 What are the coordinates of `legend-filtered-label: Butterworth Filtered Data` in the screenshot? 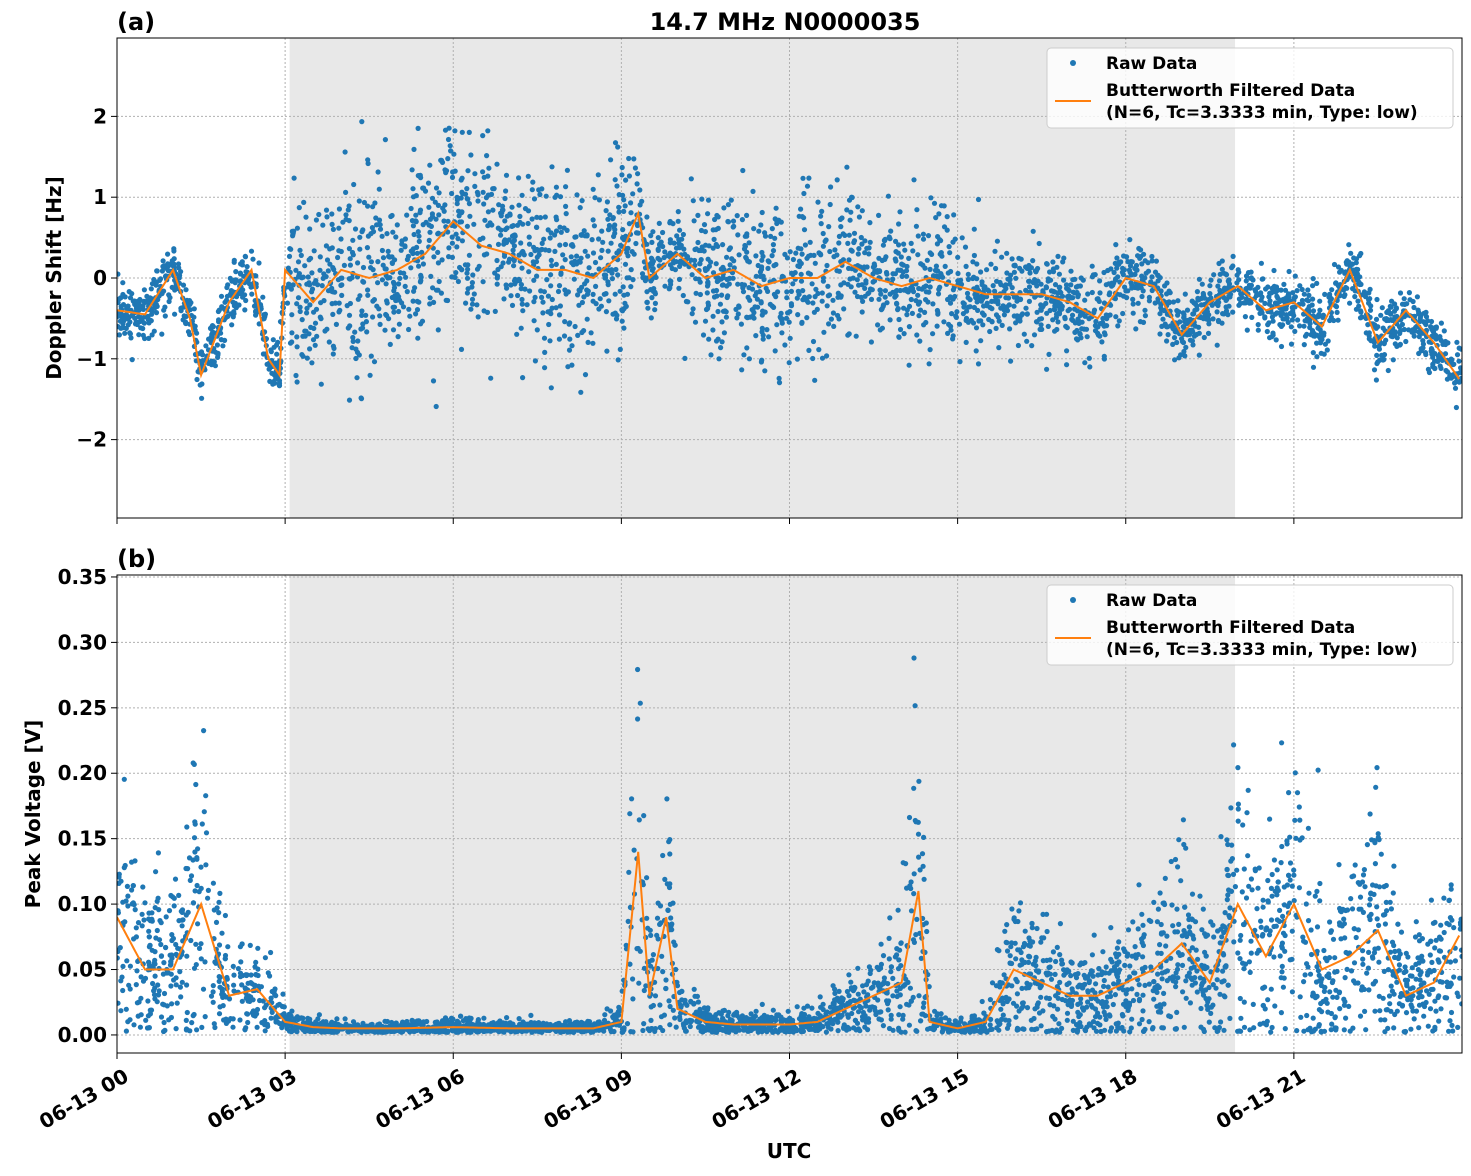 It's located at (1230, 91).